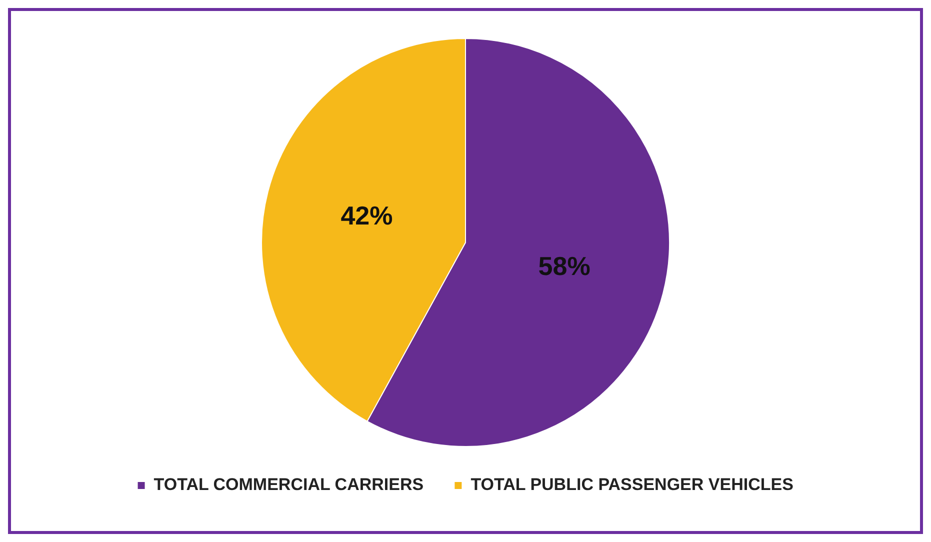 This screenshot has width=931, height=542. Describe the element at coordinates (289, 484) in the screenshot. I see `legend-label: TOTAL COMMERCIAL CARRIERS` at that location.